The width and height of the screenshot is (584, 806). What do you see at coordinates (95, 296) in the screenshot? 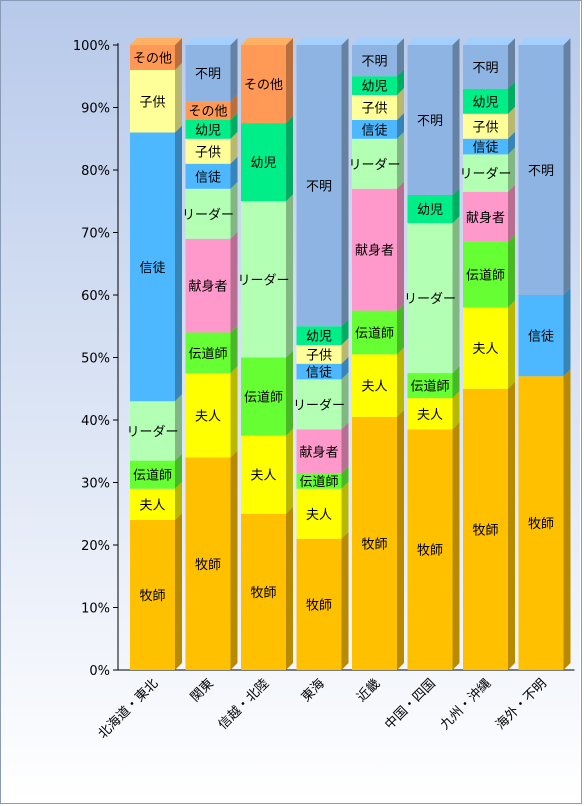
I see `y-tick-label: 60%` at bounding box center [95, 296].